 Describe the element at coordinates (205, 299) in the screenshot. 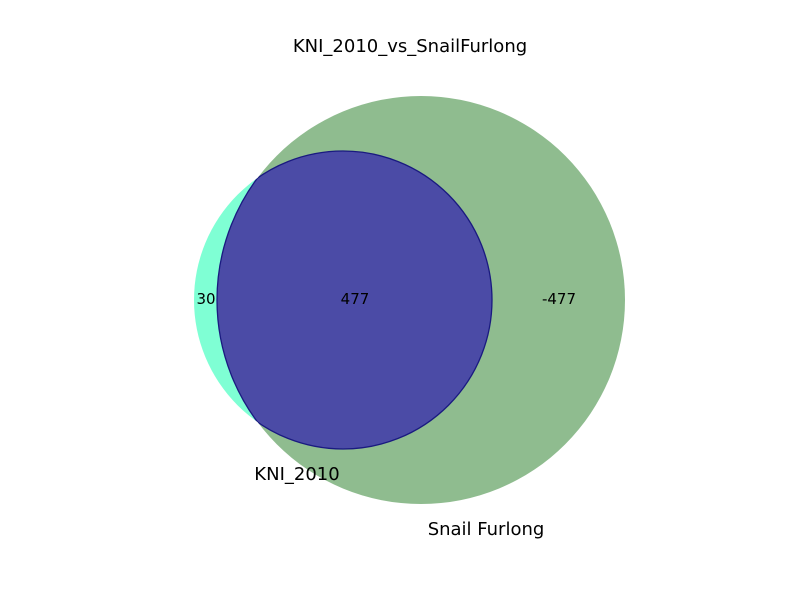

I see `region-left-only-count: 30` at that location.